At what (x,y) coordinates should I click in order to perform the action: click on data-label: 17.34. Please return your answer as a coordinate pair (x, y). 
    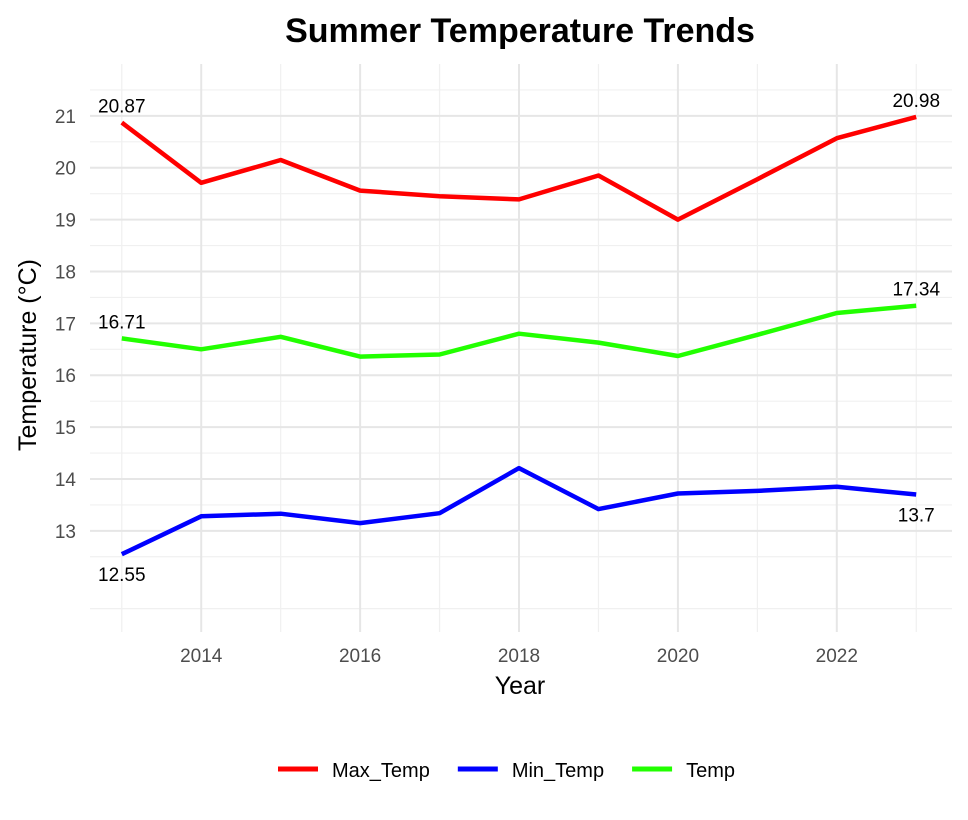
    Looking at the image, I should click on (916, 290).